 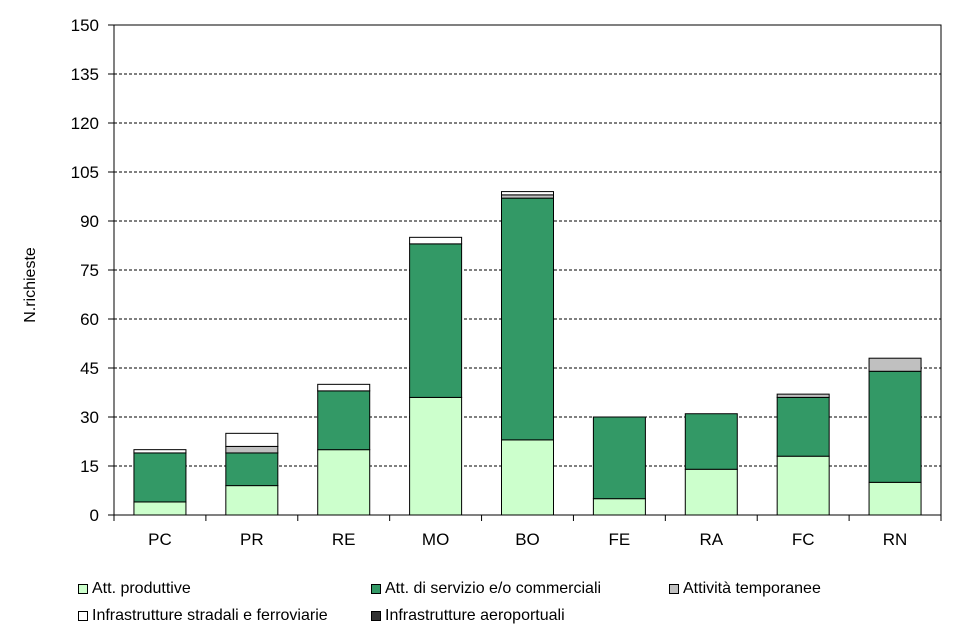 What do you see at coordinates (252, 539) in the screenshot?
I see `x-tick-label-pr: PR` at bounding box center [252, 539].